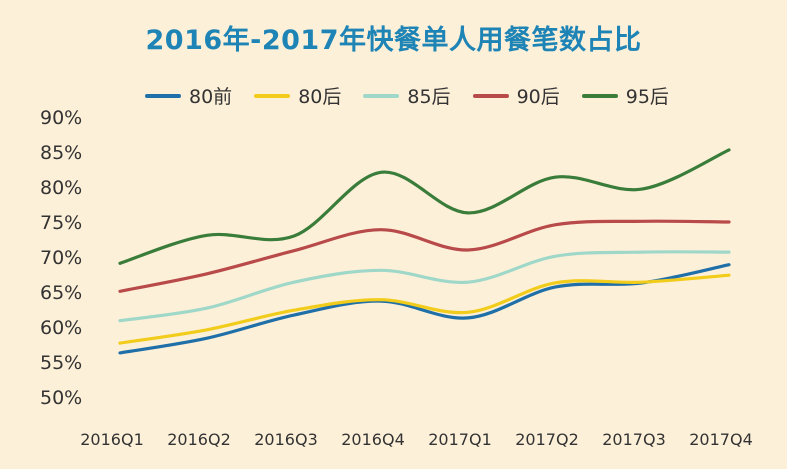 This screenshot has height=469, width=787. I want to click on x-tick-label: 2016Q4, so click(373, 439).